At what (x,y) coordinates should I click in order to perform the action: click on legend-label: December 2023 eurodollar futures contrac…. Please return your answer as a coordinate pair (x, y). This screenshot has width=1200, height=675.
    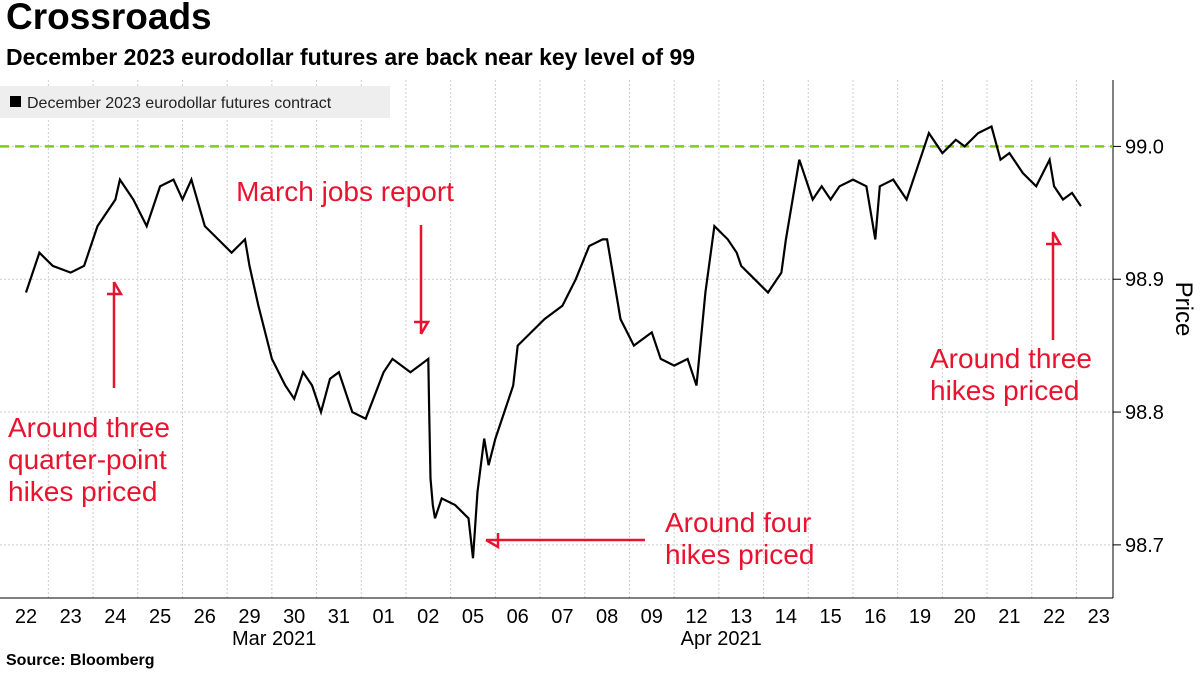
    Looking at the image, I should click on (179, 103).